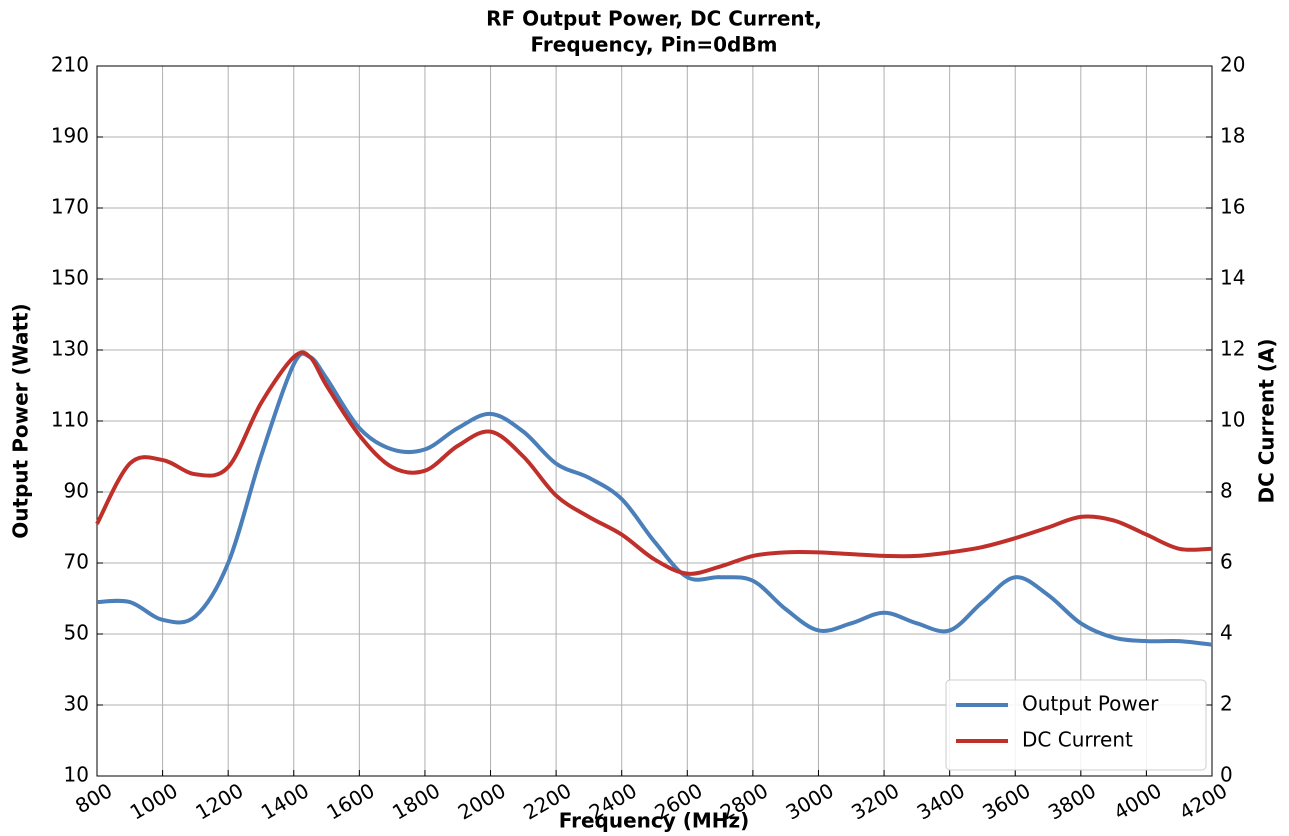  I want to click on y2-tick-label: 18, so click(1232, 136).